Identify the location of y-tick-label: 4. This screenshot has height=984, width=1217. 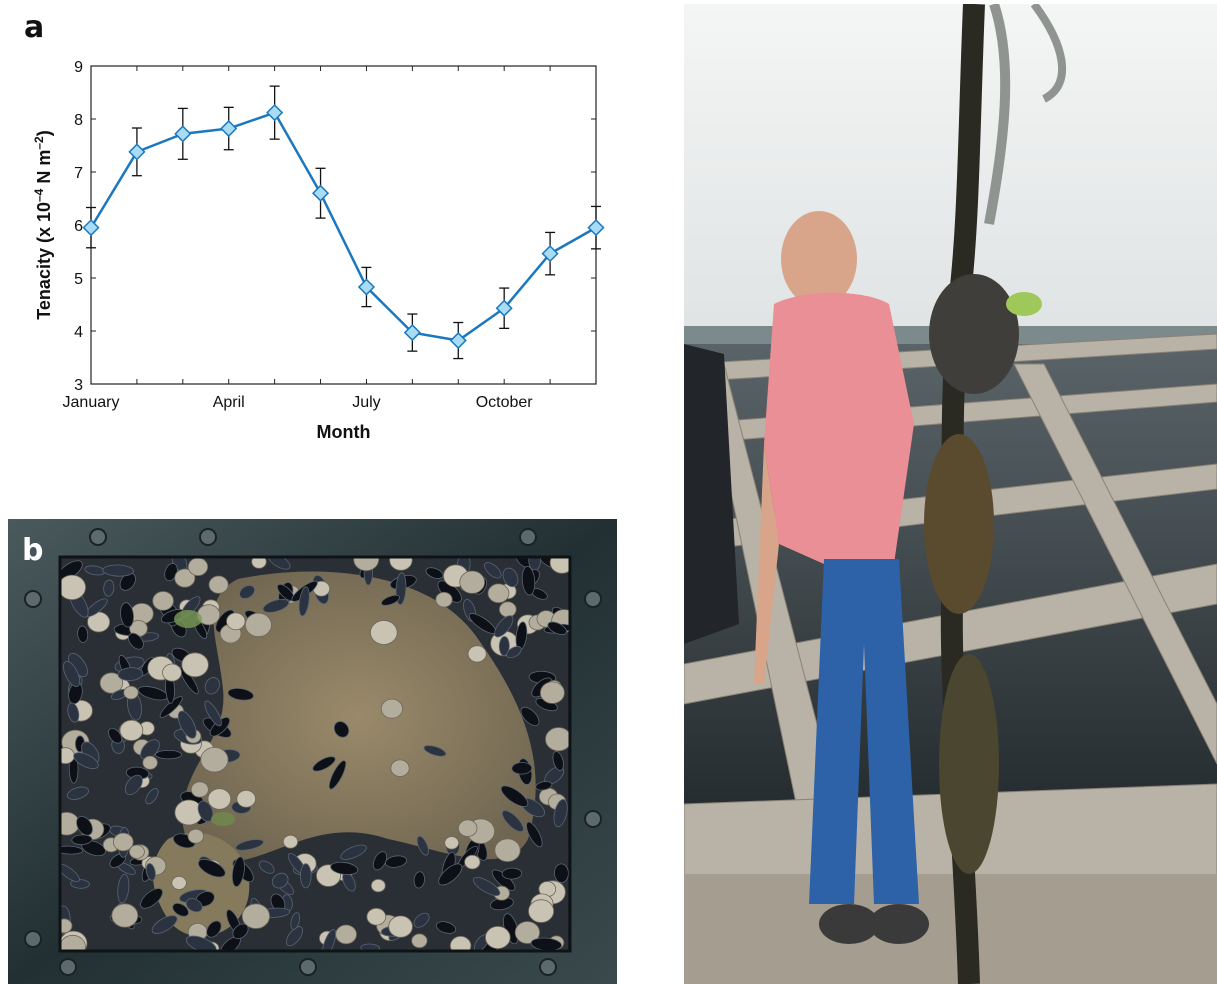
(78, 332).